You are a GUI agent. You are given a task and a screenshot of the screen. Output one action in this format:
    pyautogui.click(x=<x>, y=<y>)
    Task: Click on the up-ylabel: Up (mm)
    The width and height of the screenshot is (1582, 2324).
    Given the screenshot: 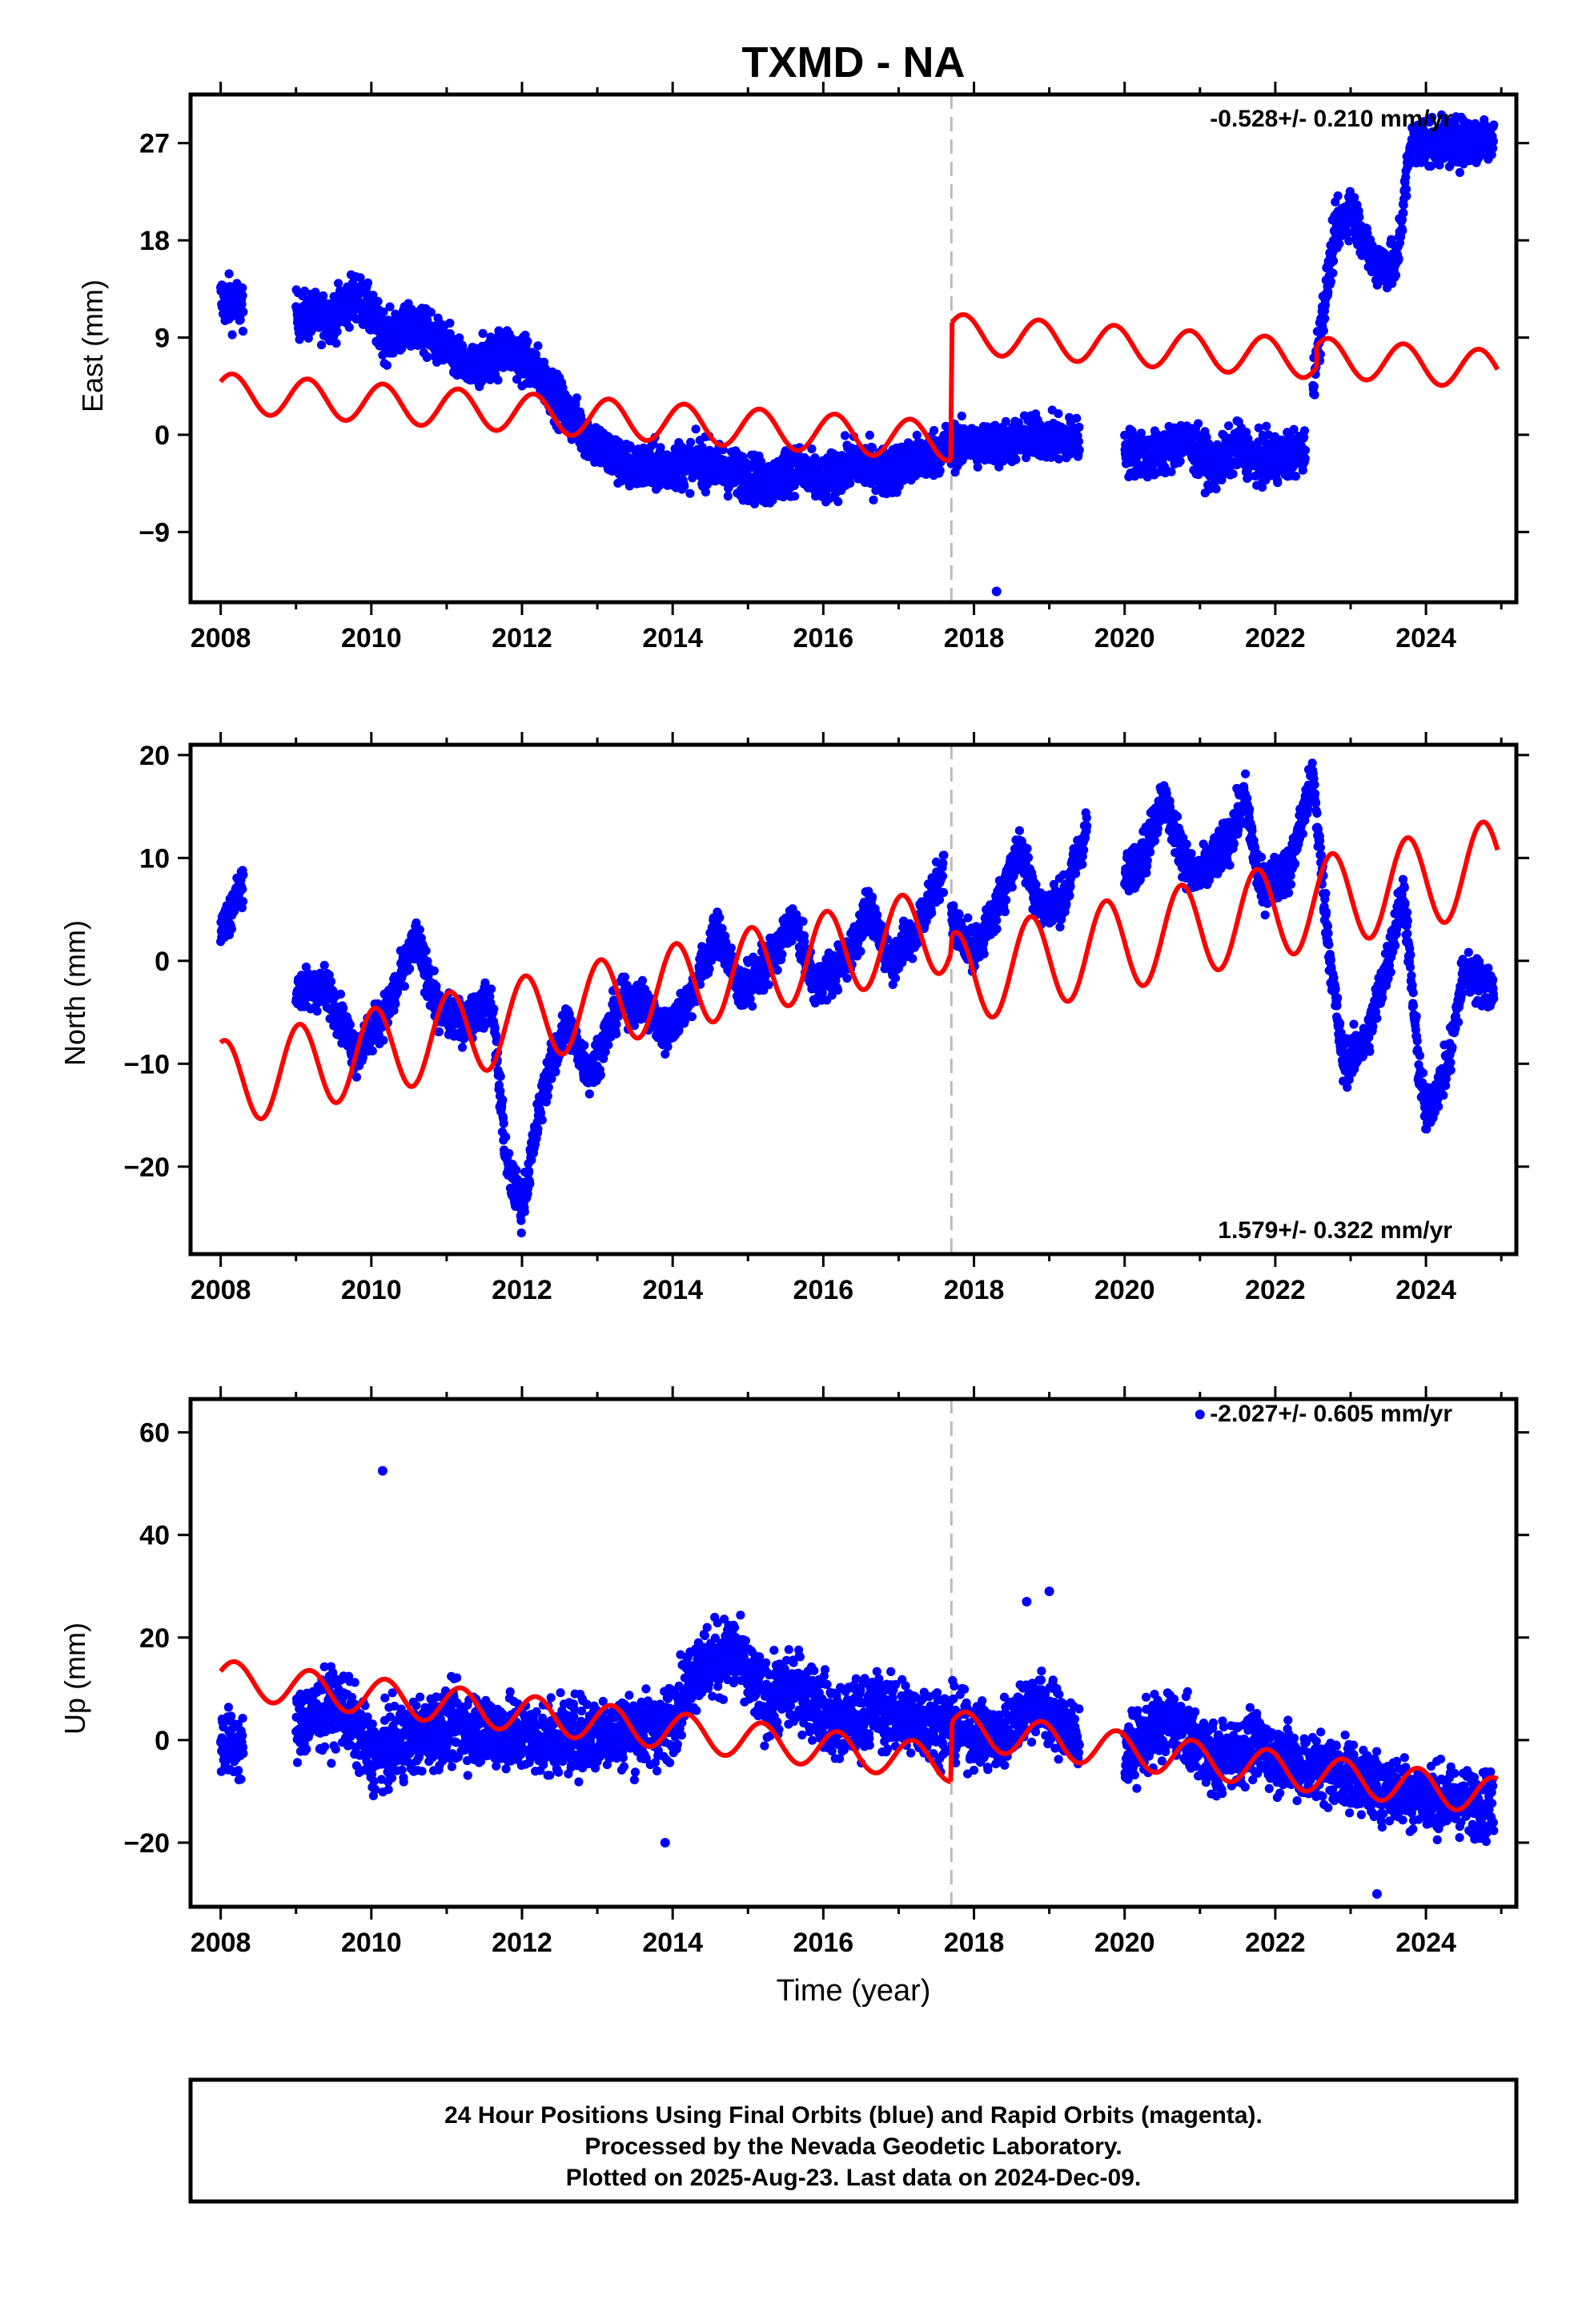 What is the action you would take?
    pyautogui.click(x=74, y=1679)
    